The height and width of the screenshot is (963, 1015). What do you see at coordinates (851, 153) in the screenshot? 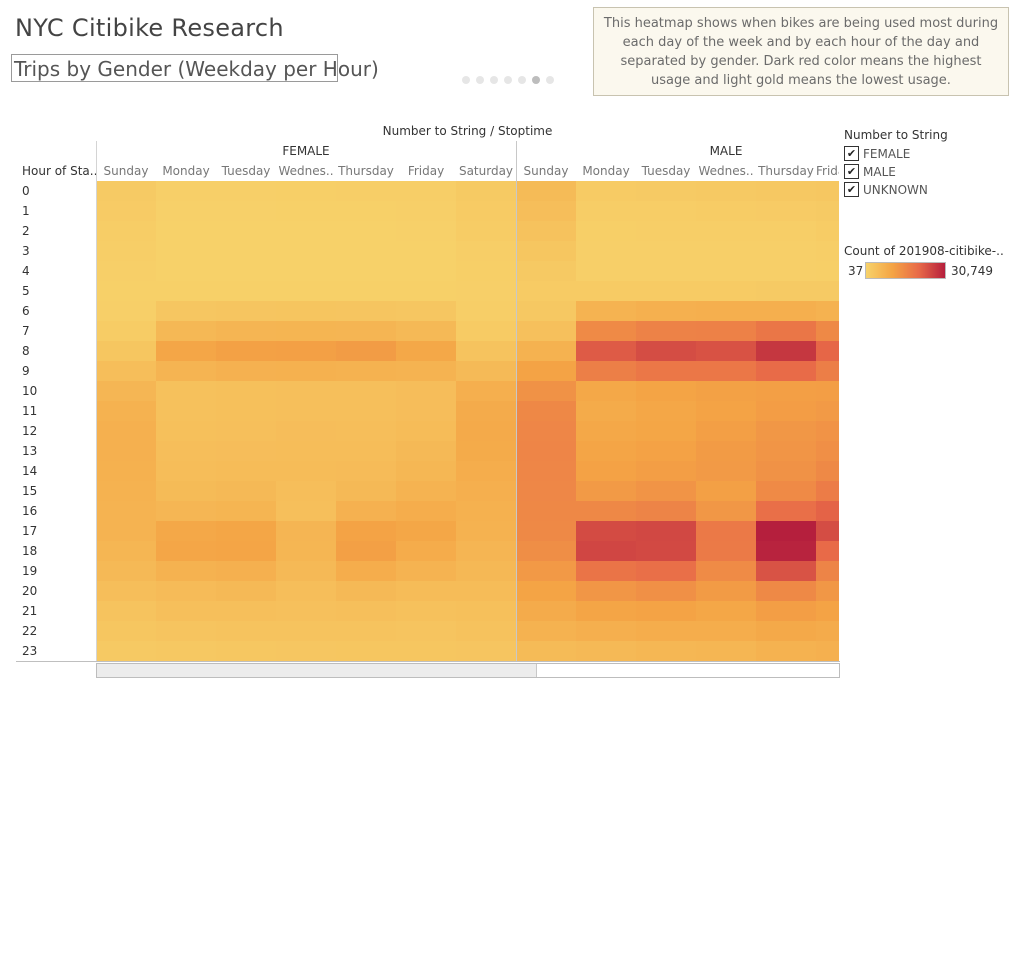
I see `checkbox-icon: ✔` at bounding box center [851, 153].